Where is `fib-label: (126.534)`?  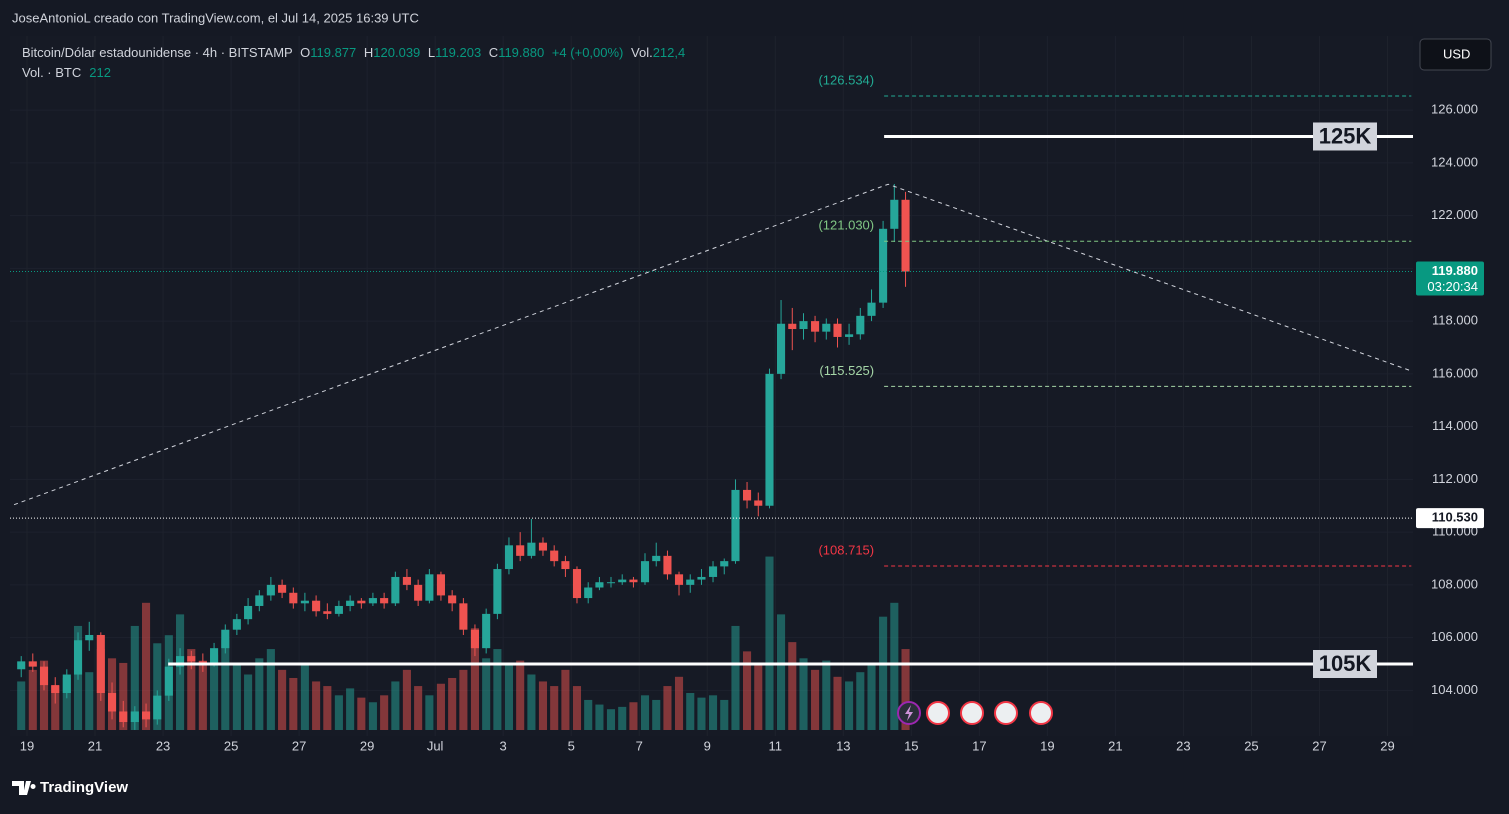
fib-label: (126.534) is located at coordinates (846, 79).